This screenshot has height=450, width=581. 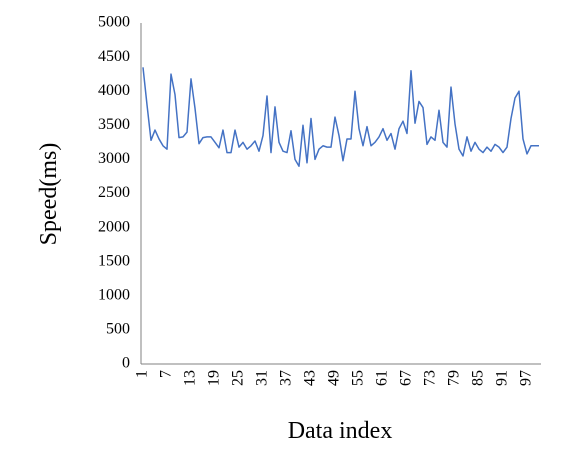 I want to click on y-tick-label: 500, so click(x=118, y=329).